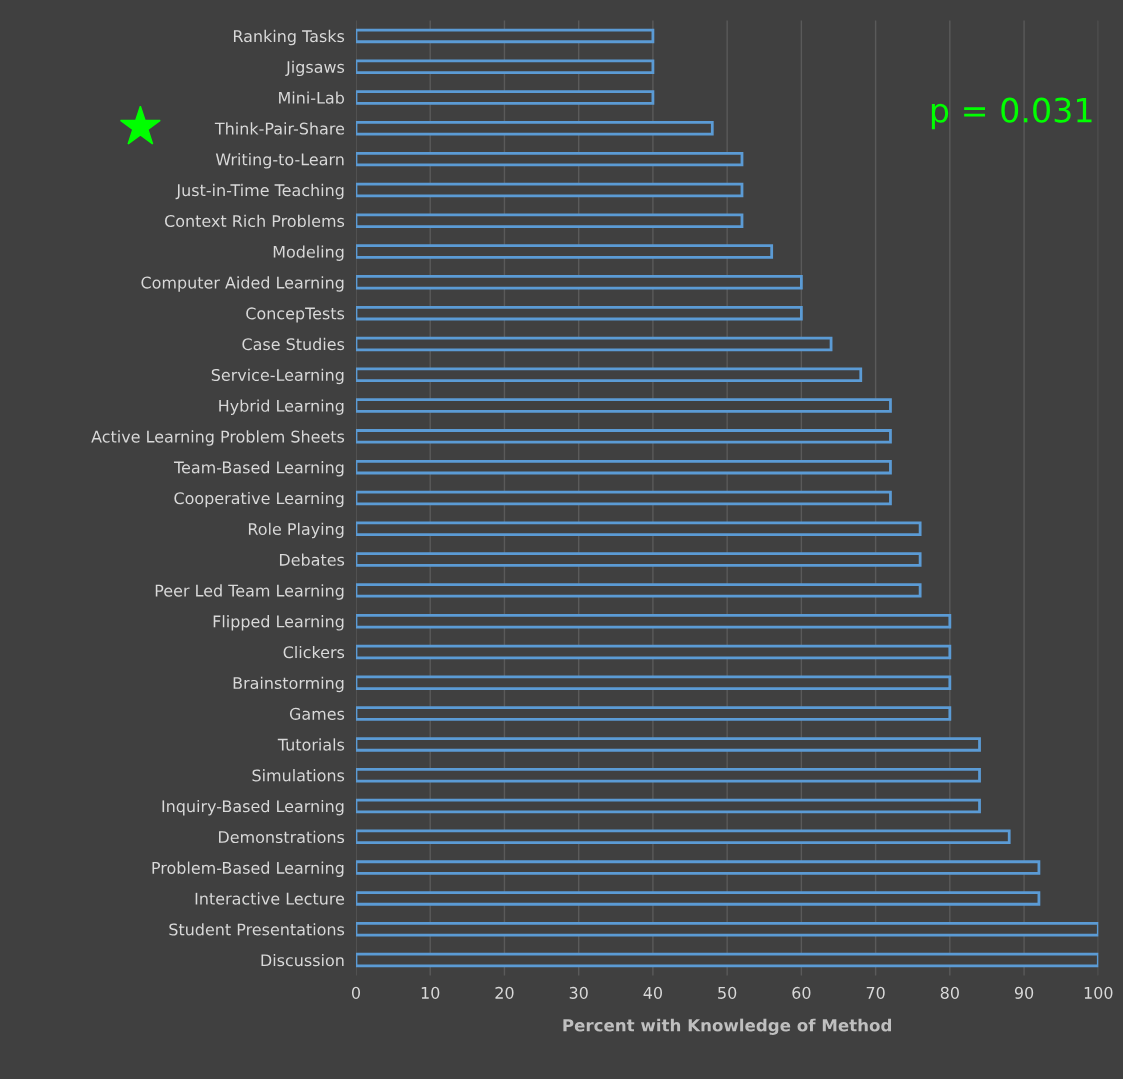  I want to click on y-tick-label: Hybrid Learning, so click(281, 407).